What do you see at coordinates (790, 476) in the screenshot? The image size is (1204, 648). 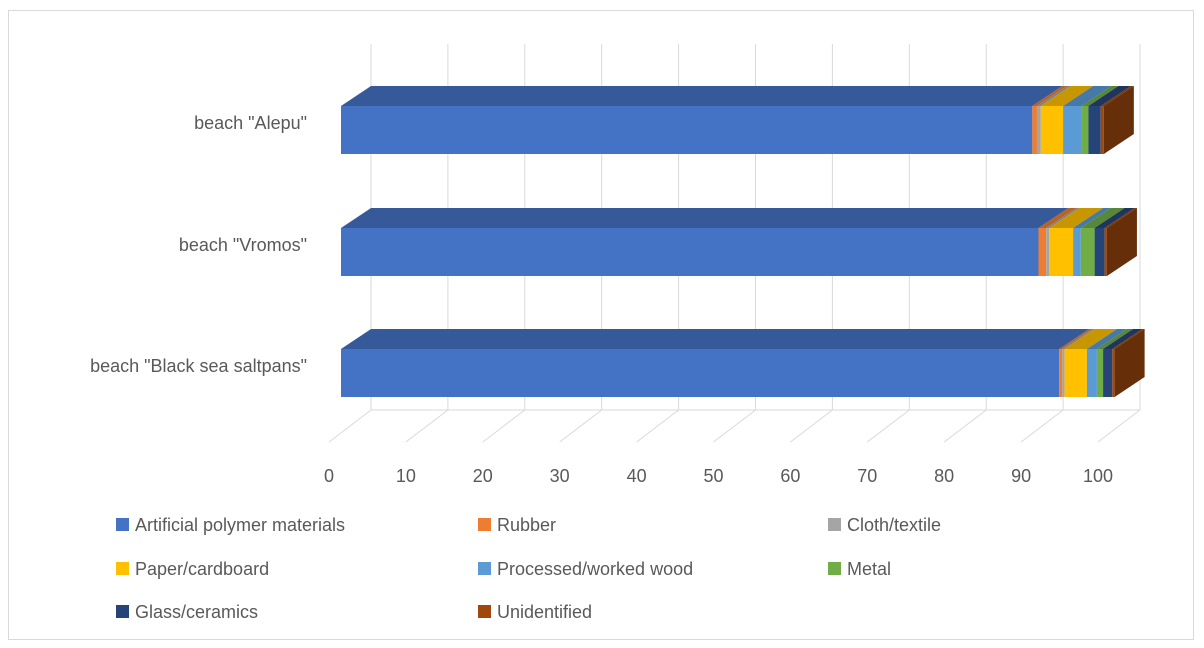 I see `x-tick-label: 60` at bounding box center [790, 476].